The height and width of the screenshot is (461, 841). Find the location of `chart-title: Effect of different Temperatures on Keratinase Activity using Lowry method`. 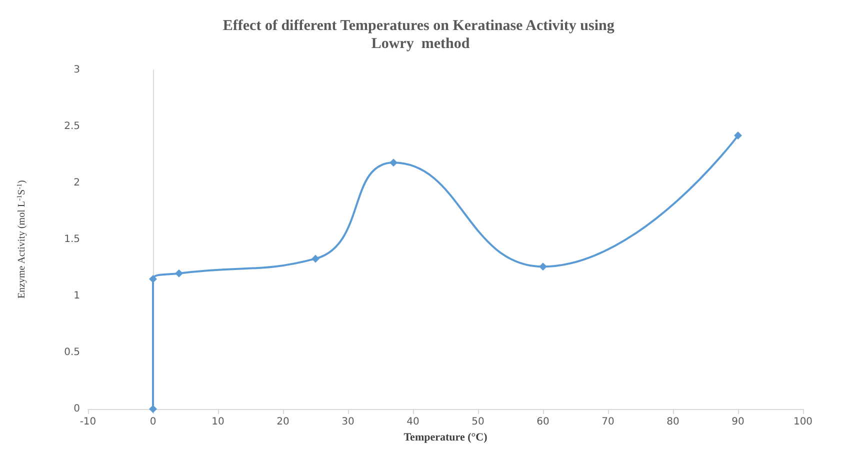

chart-title: Effect of different Temperatures on Keratinase Activity using Lowry method is located at coordinates (420, 35).